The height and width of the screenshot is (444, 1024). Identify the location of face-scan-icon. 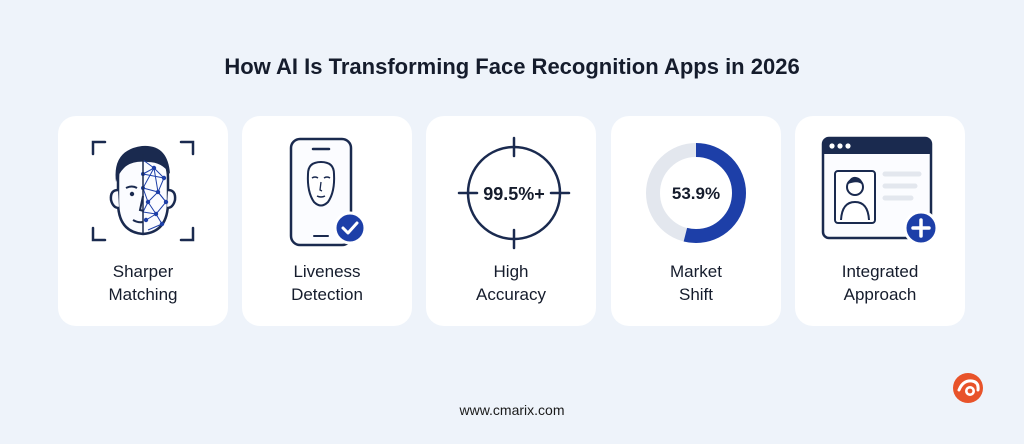
(143, 191).